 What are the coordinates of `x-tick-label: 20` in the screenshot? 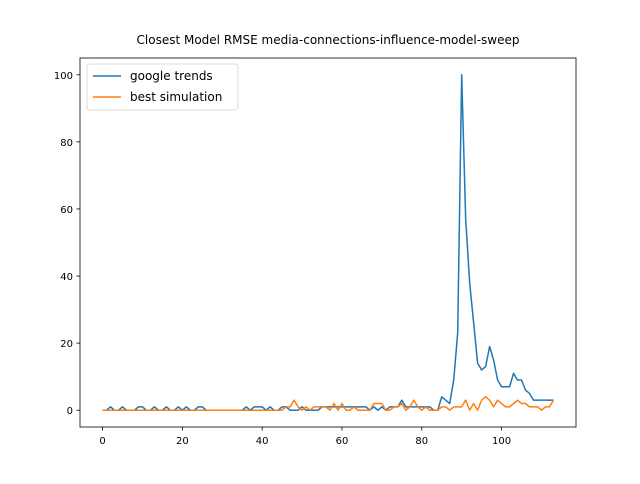 It's located at (182, 441).